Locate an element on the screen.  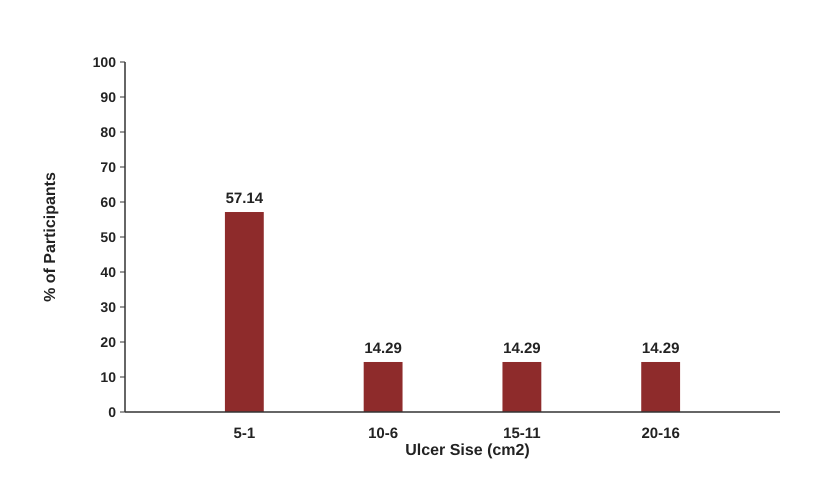
y-tick-label: 80 is located at coordinates (108, 132).